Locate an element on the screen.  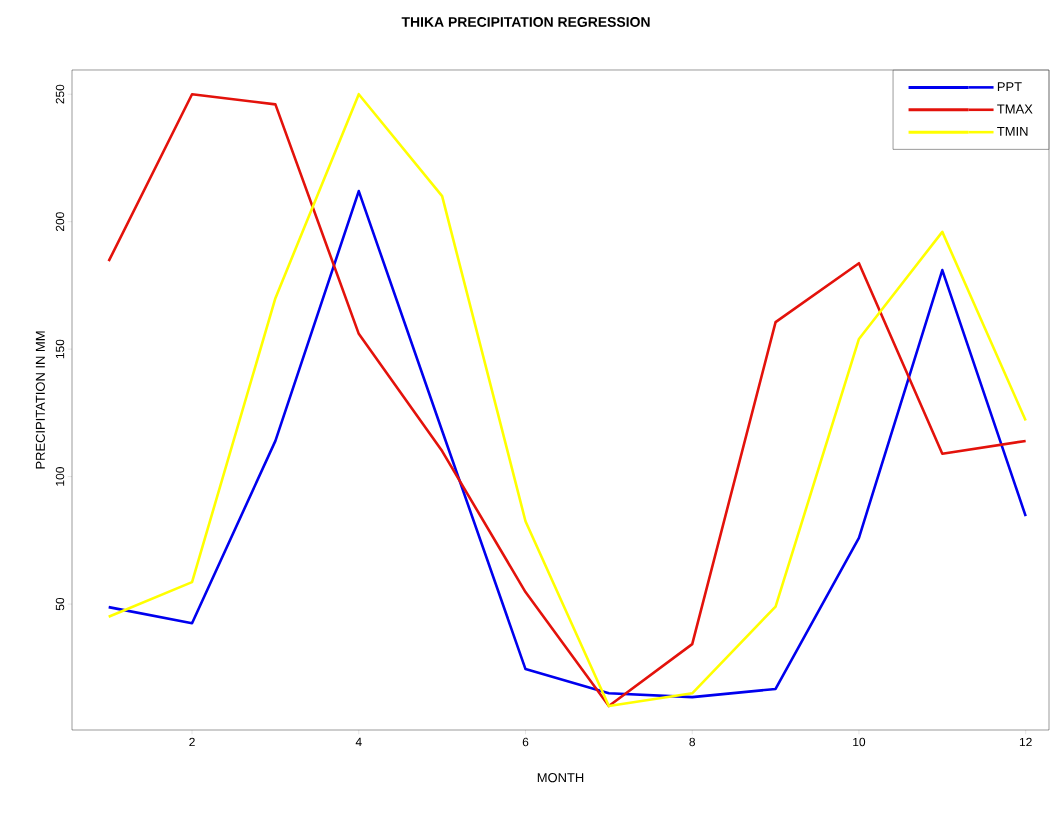
x-axis-title: MONTH is located at coordinates (560, 778).